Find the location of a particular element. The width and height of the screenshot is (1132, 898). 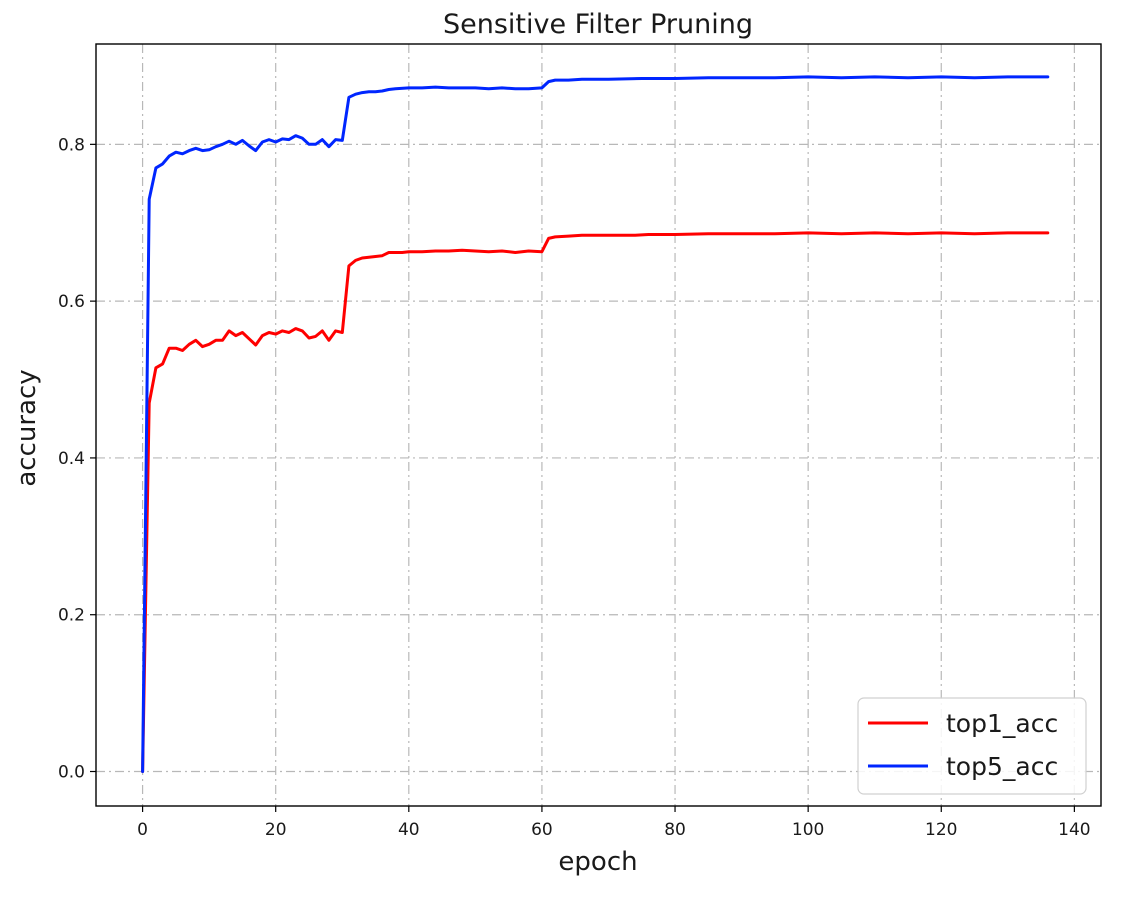

legend: top1_acc top5_acc is located at coordinates (972, 746).